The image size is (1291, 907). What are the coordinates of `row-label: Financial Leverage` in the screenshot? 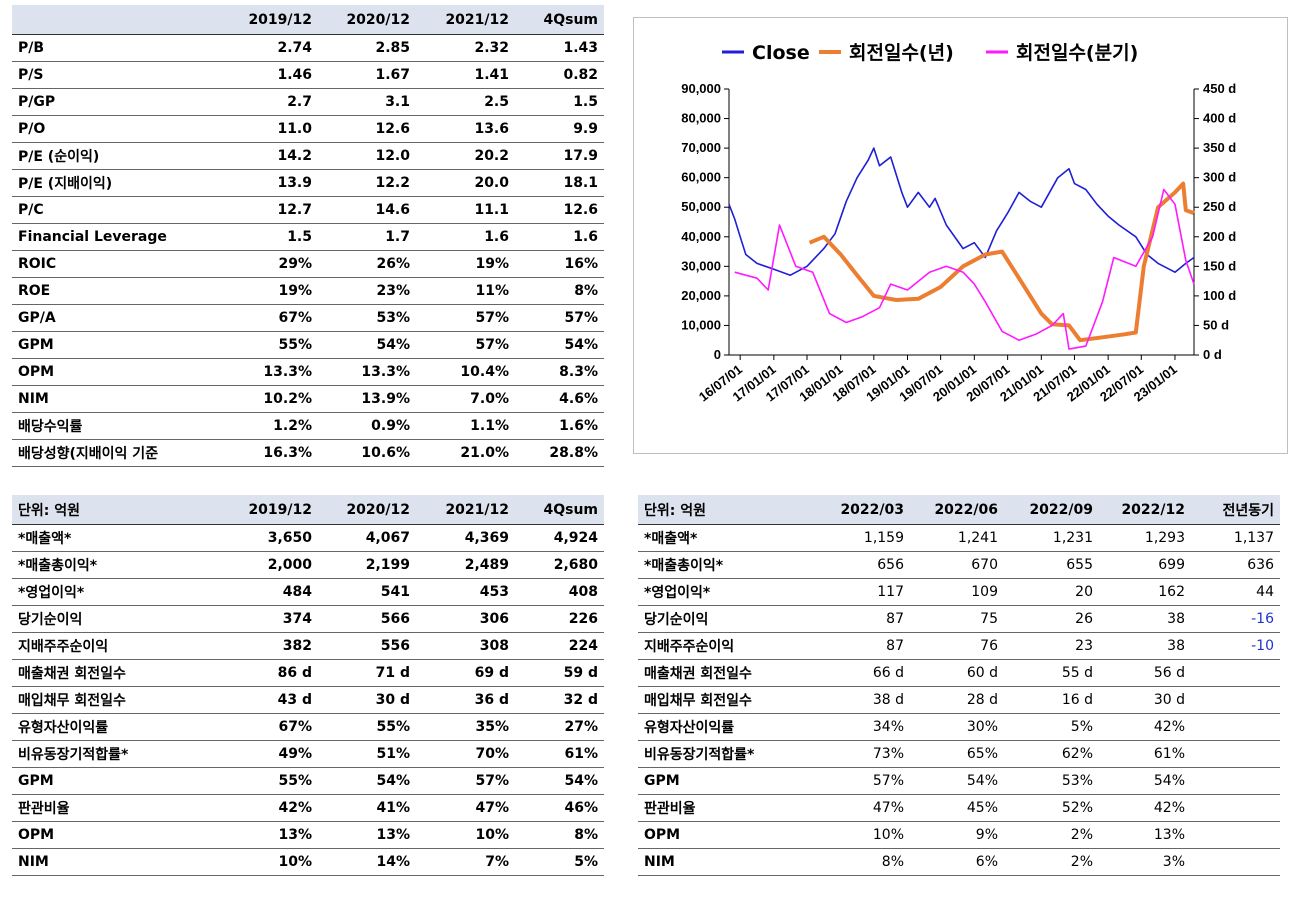 It's located at (117, 237).